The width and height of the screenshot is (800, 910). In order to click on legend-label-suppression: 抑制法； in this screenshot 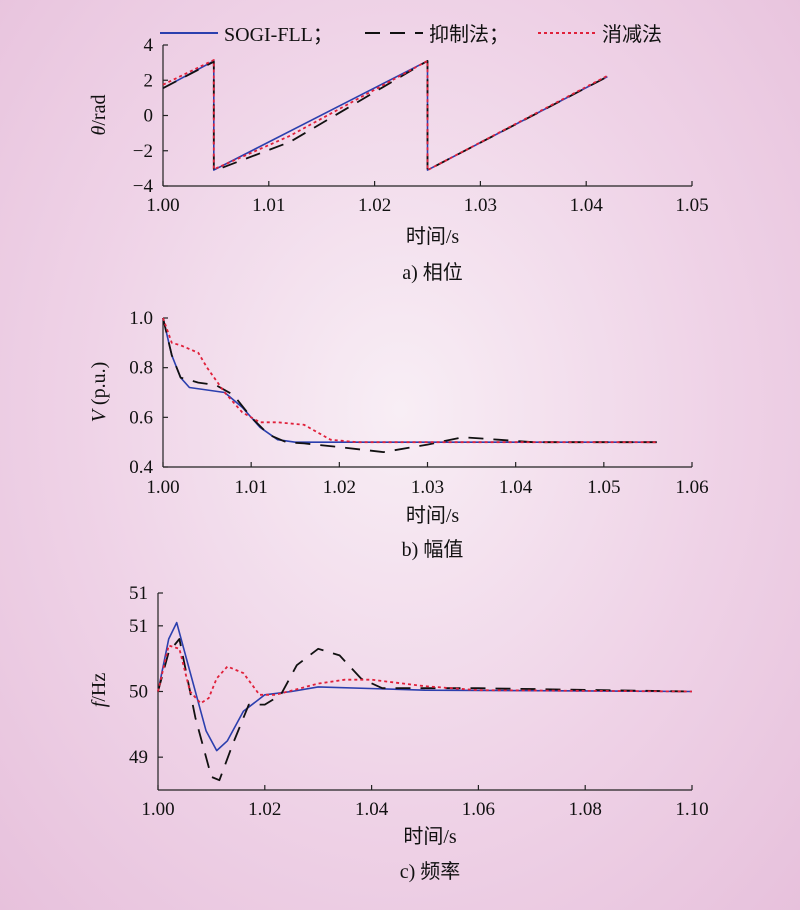, I will do `click(469, 34)`.